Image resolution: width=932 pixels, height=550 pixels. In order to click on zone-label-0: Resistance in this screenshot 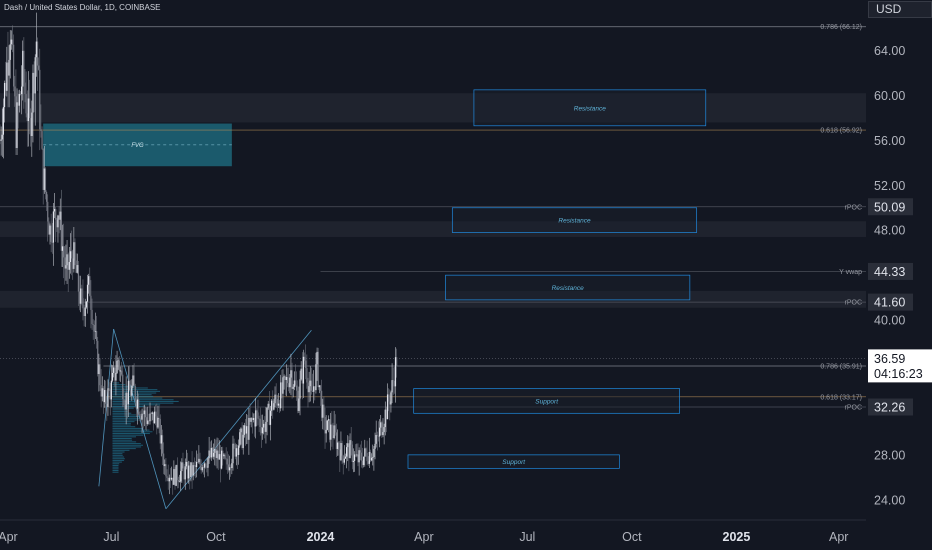, I will do `click(590, 108)`.